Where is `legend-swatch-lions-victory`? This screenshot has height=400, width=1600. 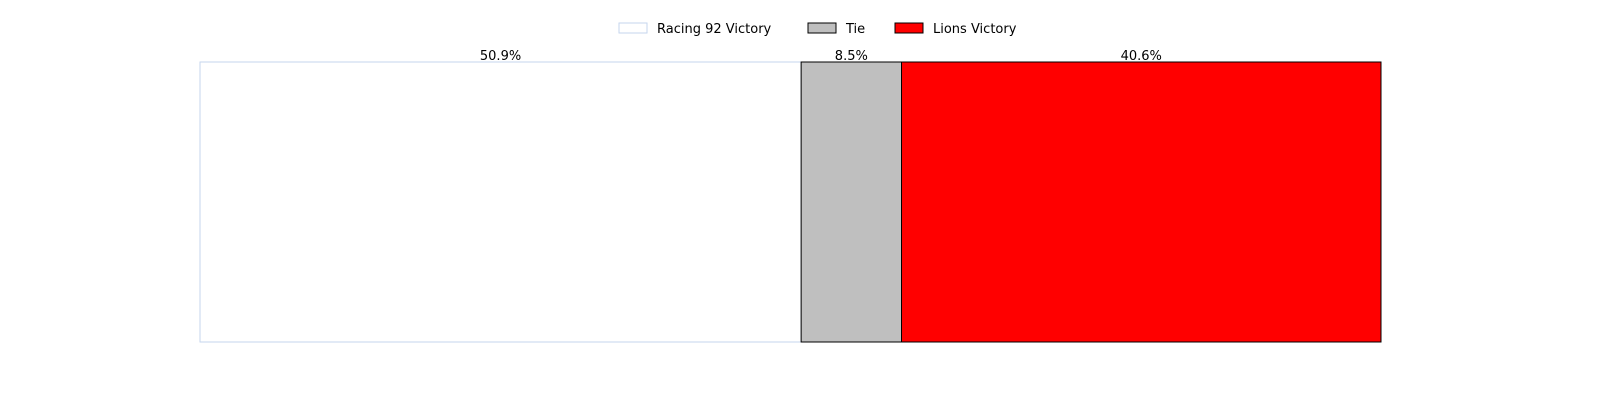
legend-swatch-lions-victory is located at coordinates (909, 28).